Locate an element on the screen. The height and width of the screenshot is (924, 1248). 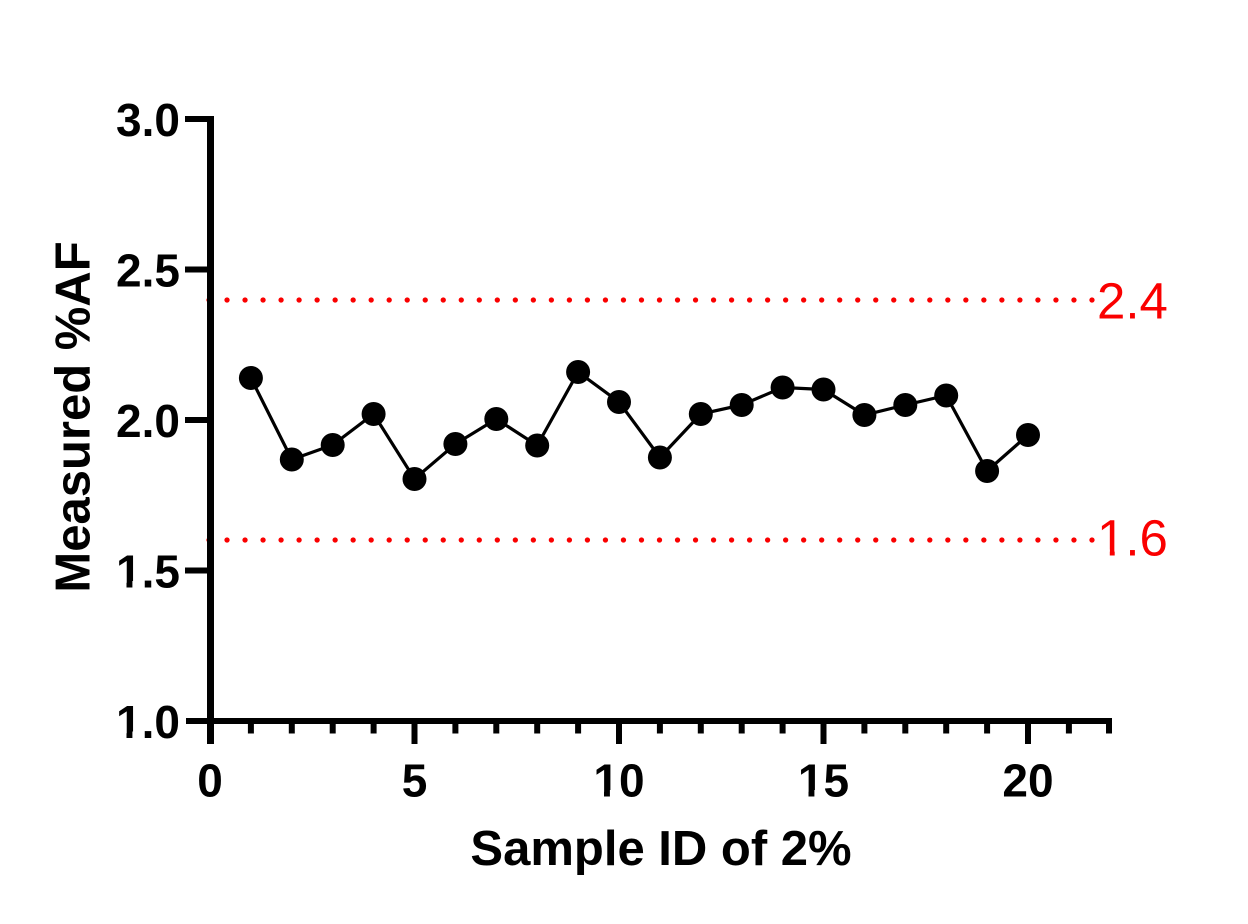
svg-text: 20 is located at coordinates (1027, 781).